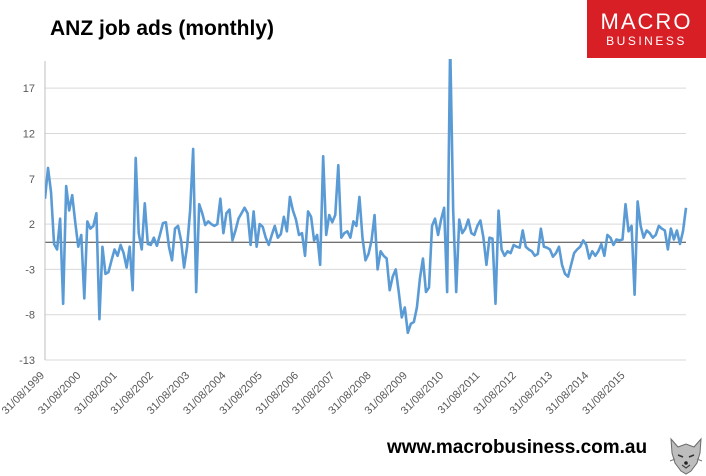 This screenshot has width=706, height=476. I want to click on brand-logo: MACRO BUSINESS, so click(646, 29).